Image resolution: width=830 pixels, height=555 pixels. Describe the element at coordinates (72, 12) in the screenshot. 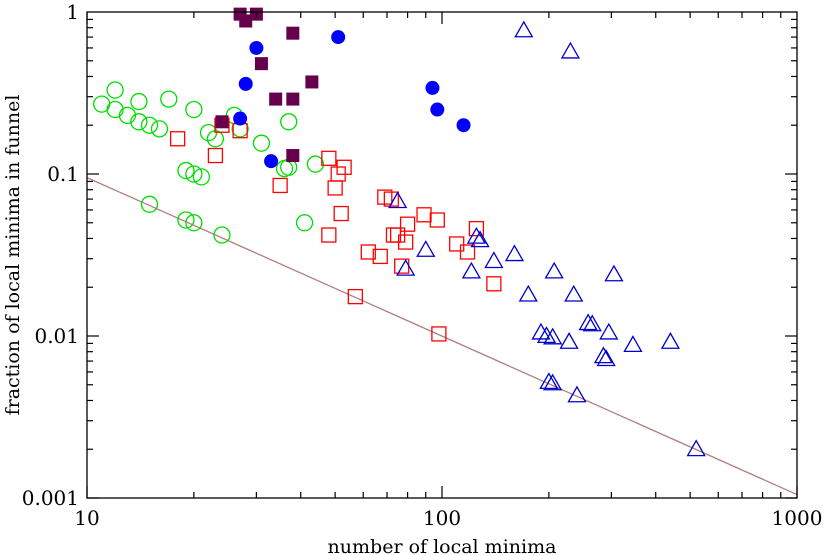

I see `y-tick-label: 1` at that location.